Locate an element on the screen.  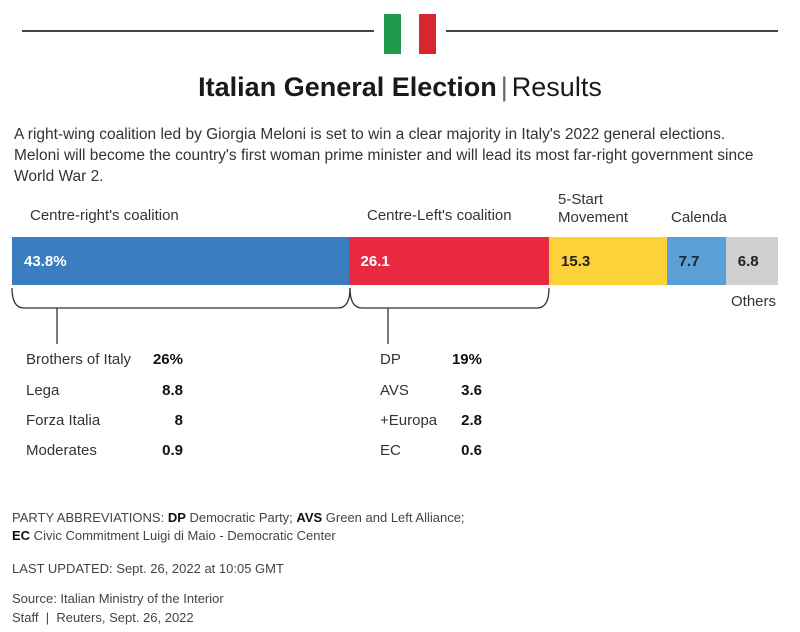
party-value: 26% is located at coordinates (167, 359).